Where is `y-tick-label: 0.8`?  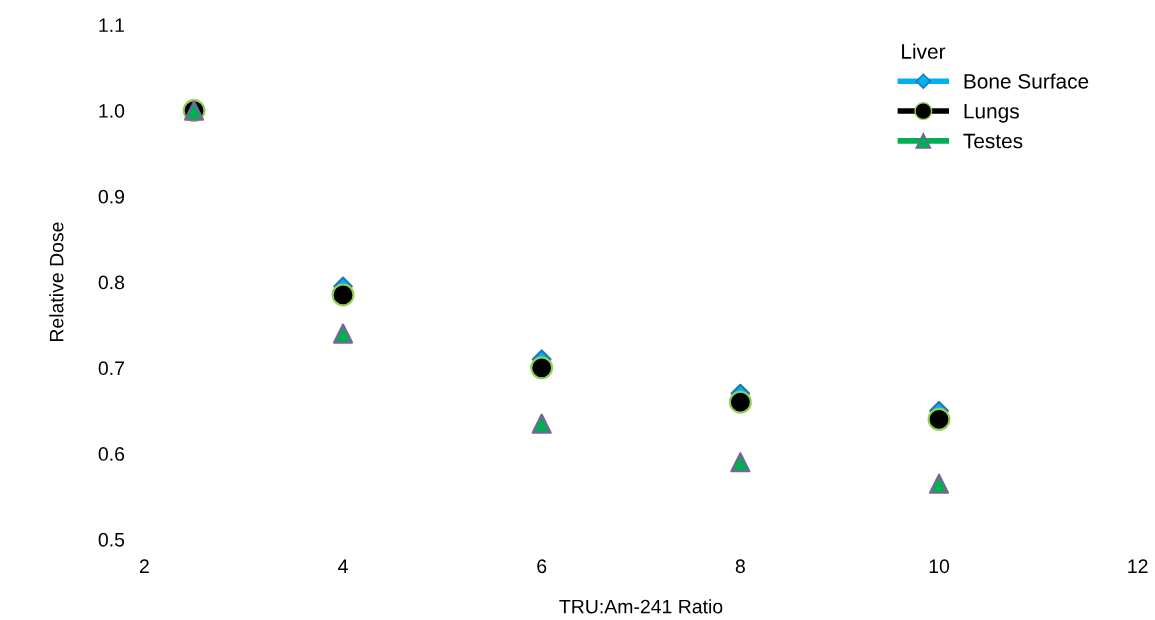
y-tick-label: 0.8 is located at coordinates (111, 282).